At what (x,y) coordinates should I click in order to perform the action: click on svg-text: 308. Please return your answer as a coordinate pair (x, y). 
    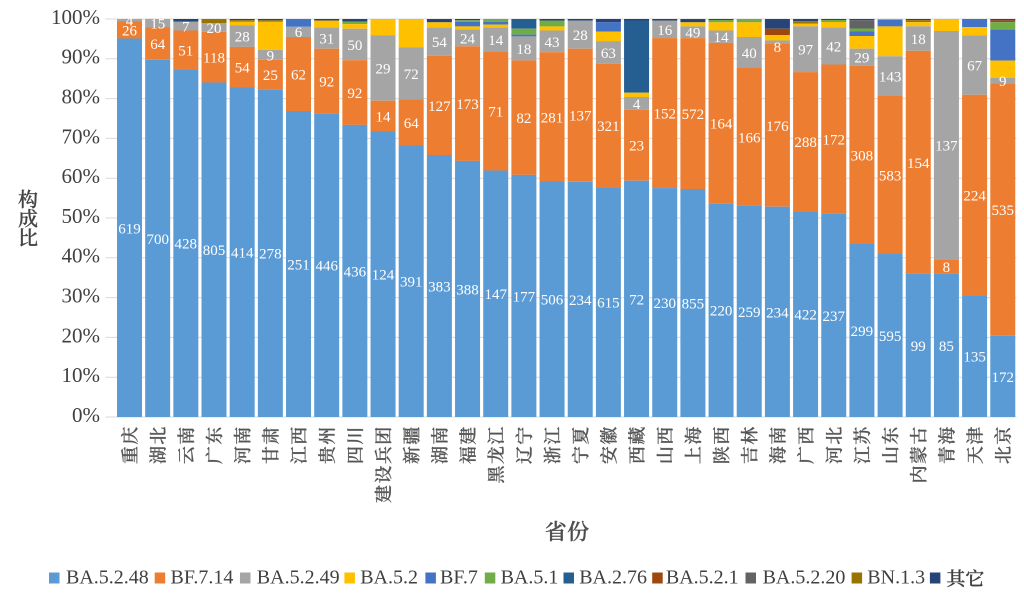
    Looking at the image, I should click on (862, 156).